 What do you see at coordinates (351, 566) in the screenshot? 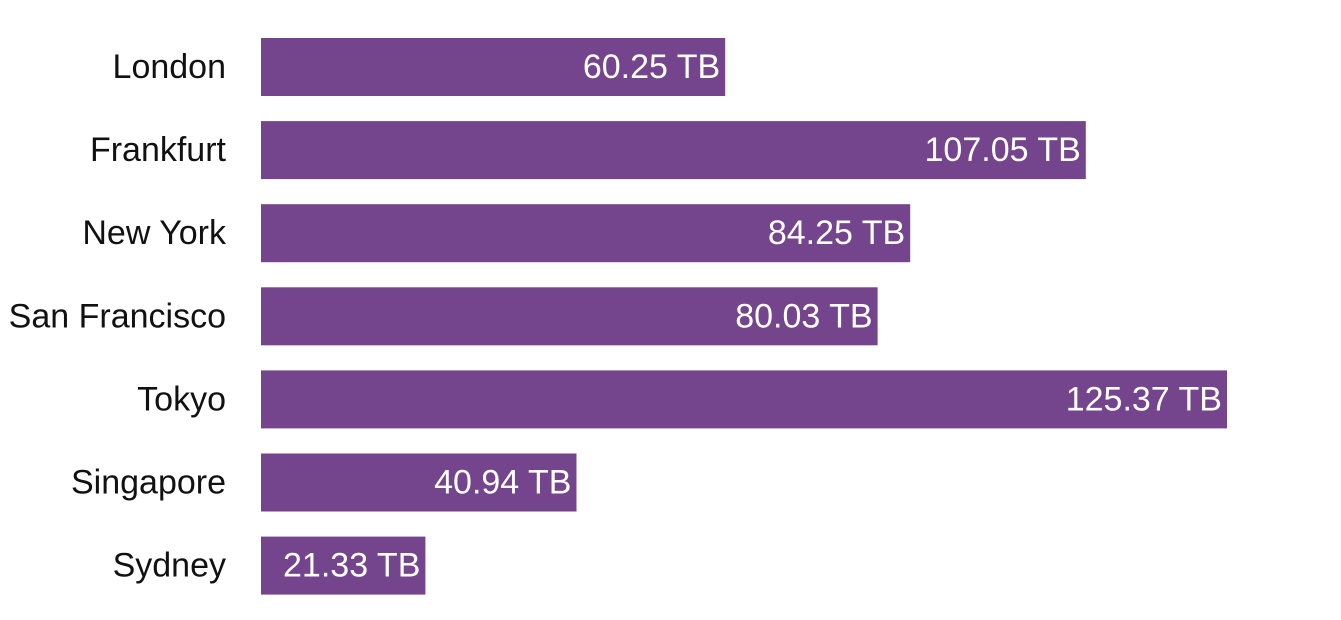
I see `value-label-sydney: 21.33 TB` at bounding box center [351, 566].